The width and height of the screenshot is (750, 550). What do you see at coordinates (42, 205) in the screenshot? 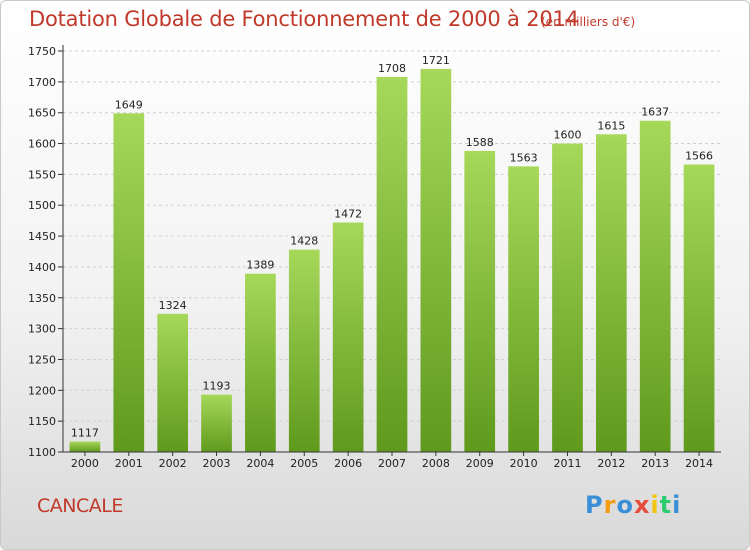
I see `y-tick-label: 1500` at bounding box center [42, 205].